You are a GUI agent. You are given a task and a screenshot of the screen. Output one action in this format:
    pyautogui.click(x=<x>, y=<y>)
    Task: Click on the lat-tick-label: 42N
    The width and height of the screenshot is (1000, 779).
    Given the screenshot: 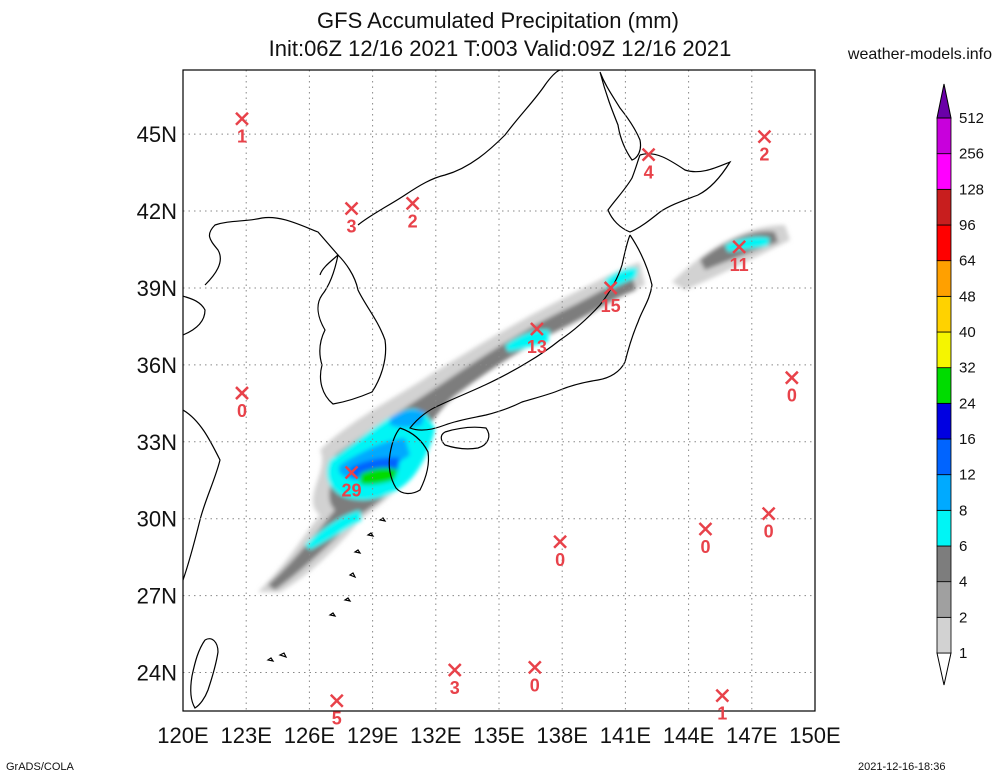 What is the action you would take?
    pyautogui.click(x=157, y=211)
    